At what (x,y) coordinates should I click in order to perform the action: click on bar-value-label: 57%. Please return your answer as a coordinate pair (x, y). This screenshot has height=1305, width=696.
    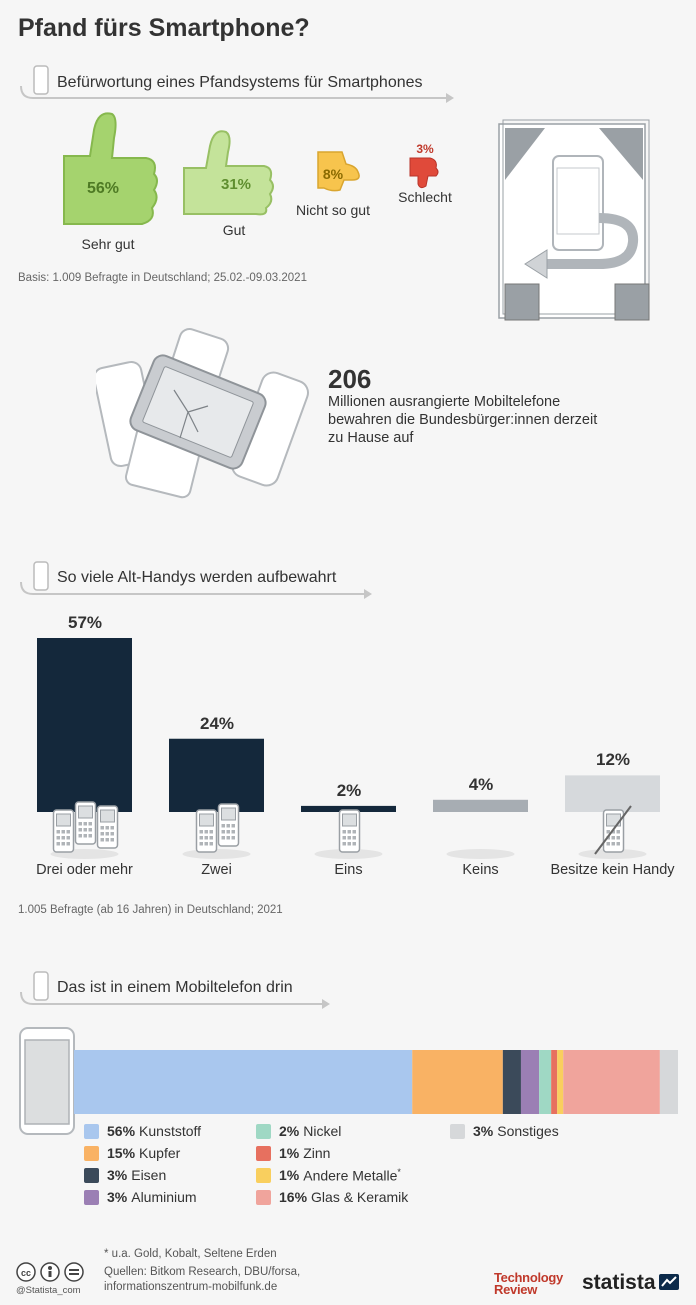
    Looking at the image, I should click on (85, 622).